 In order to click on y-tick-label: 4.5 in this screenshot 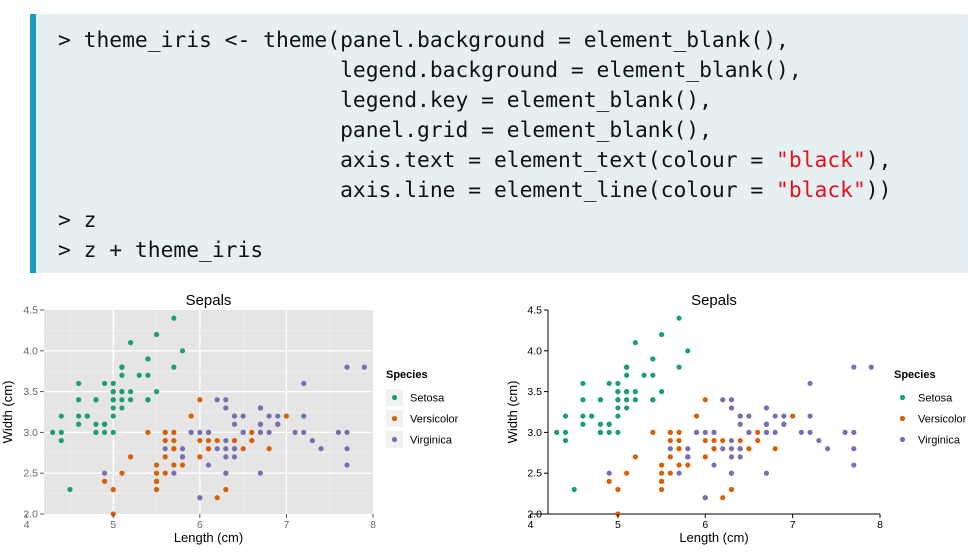, I will do `click(30, 311)`.